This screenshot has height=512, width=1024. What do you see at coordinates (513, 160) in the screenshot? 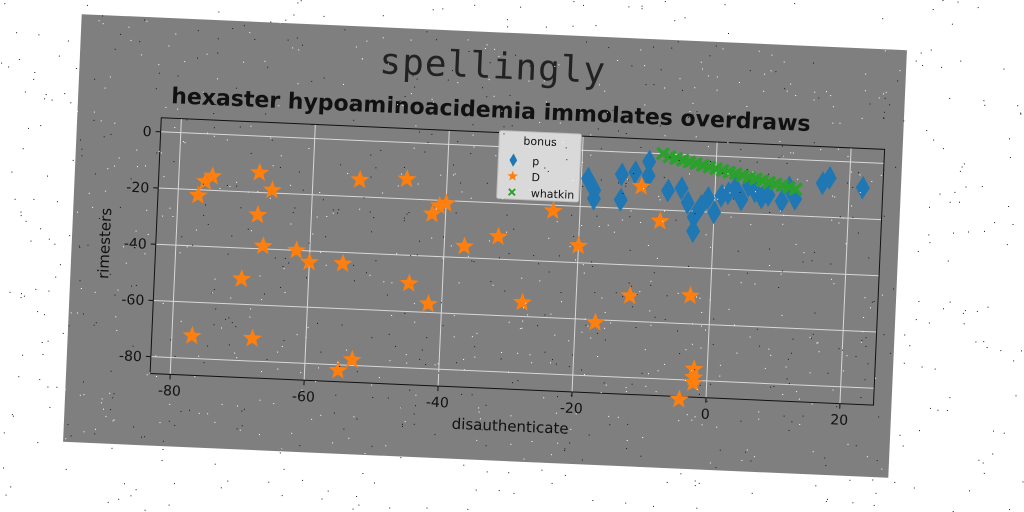
I see `legend-marker-p` at bounding box center [513, 160].